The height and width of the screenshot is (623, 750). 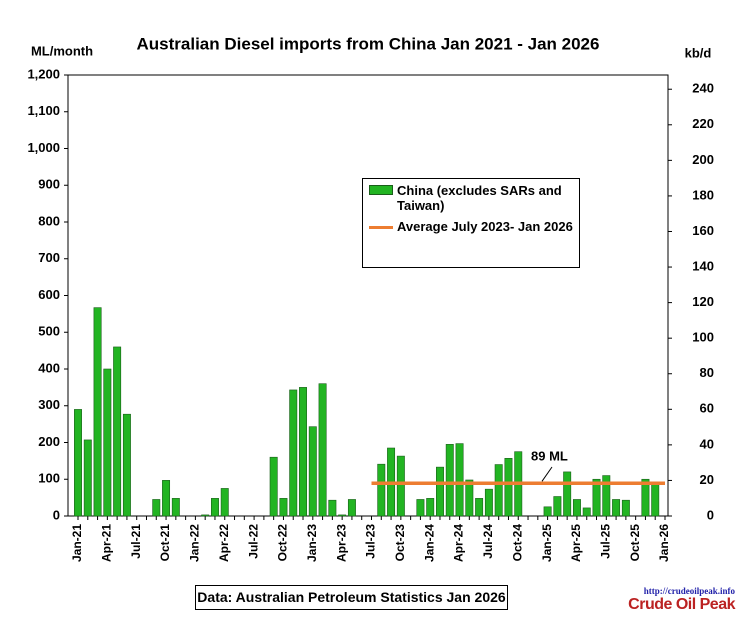 I want to click on x-tick-label: Jul-21, so click(x=136, y=541).